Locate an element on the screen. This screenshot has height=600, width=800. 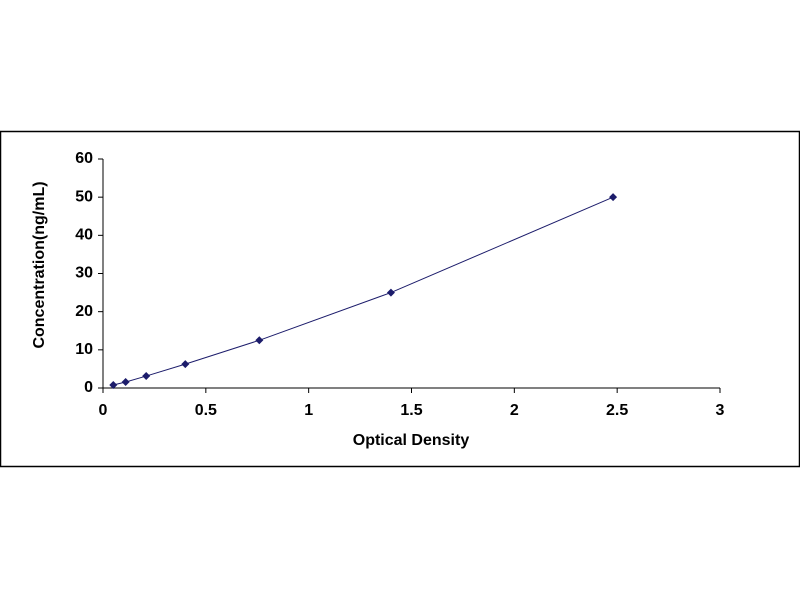
y-tick-label: 0 is located at coordinates (88, 387).